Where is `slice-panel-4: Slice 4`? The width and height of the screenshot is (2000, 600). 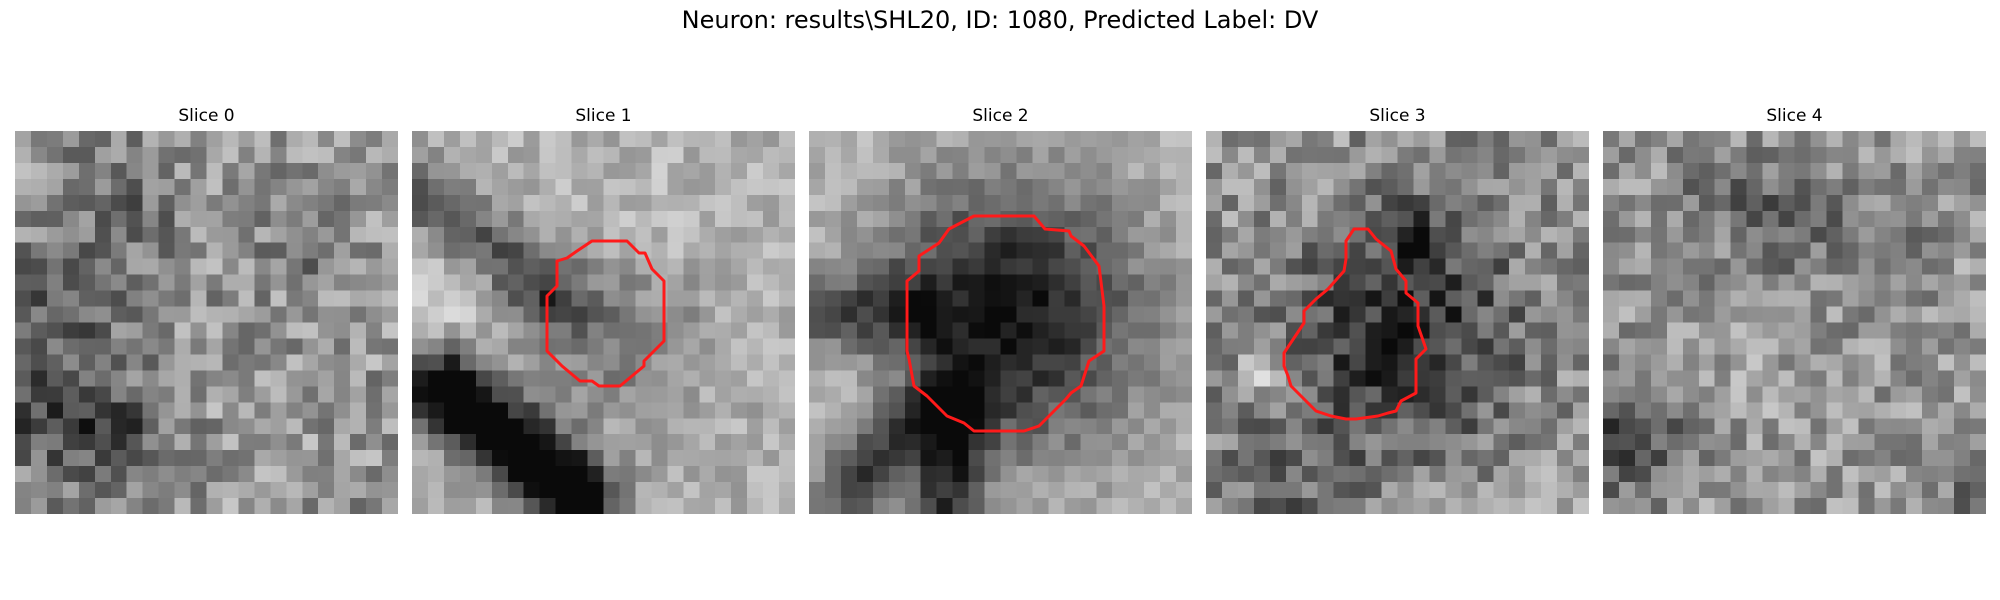
slice-panel-4: Slice 4 is located at coordinates (1794, 309).